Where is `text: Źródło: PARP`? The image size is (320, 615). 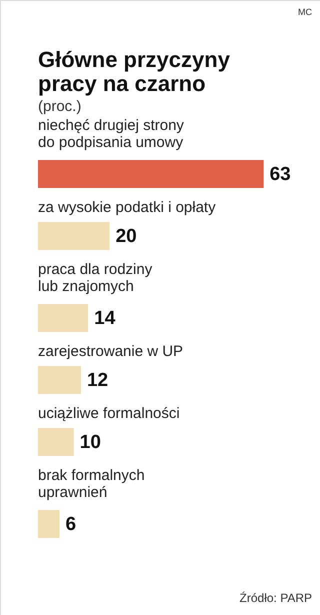
text: Źródło: PARP is located at coordinates (276, 598).